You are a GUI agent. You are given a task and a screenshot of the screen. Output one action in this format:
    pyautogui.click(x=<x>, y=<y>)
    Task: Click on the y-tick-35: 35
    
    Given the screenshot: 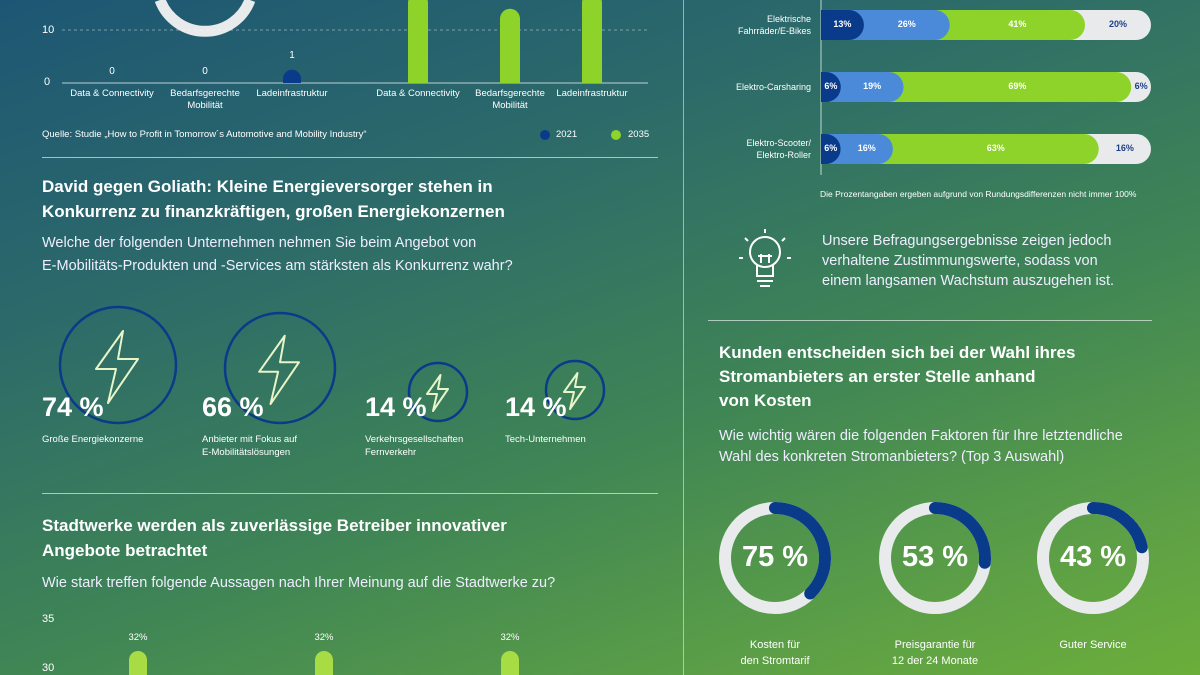 What is the action you would take?
    pyautogui.click(x=48, y=619)
    